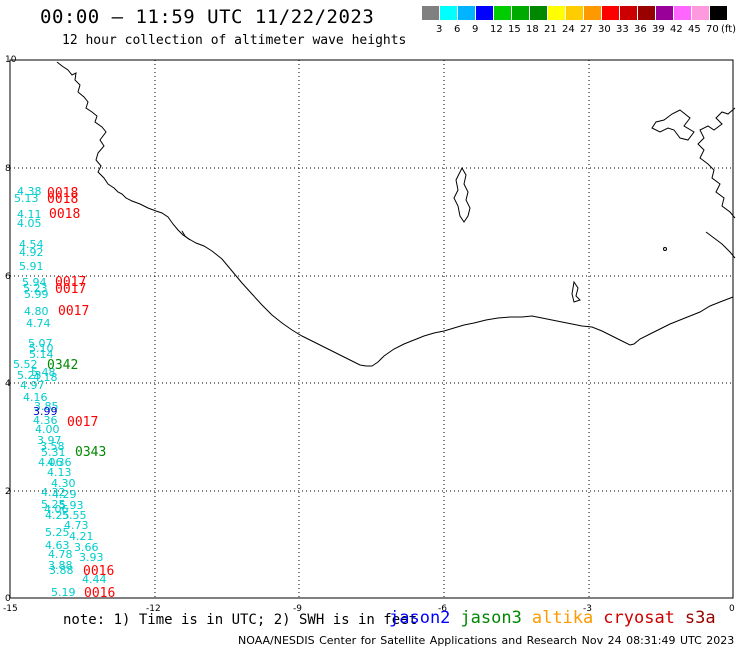 The width and height of the screenshot is (740, 650). I want to click on x-tick-label: -3, so click(587, 609).